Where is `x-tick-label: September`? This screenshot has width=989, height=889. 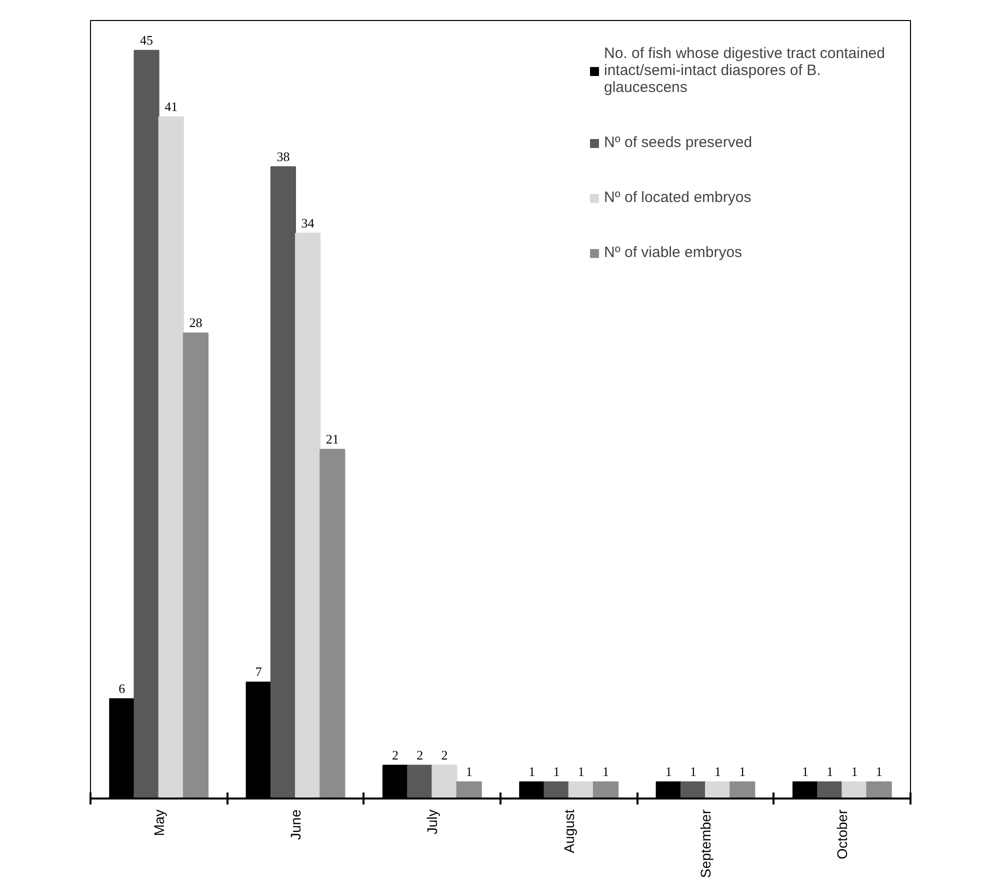
x-tick-label: September is located at coordinates (706, 843).